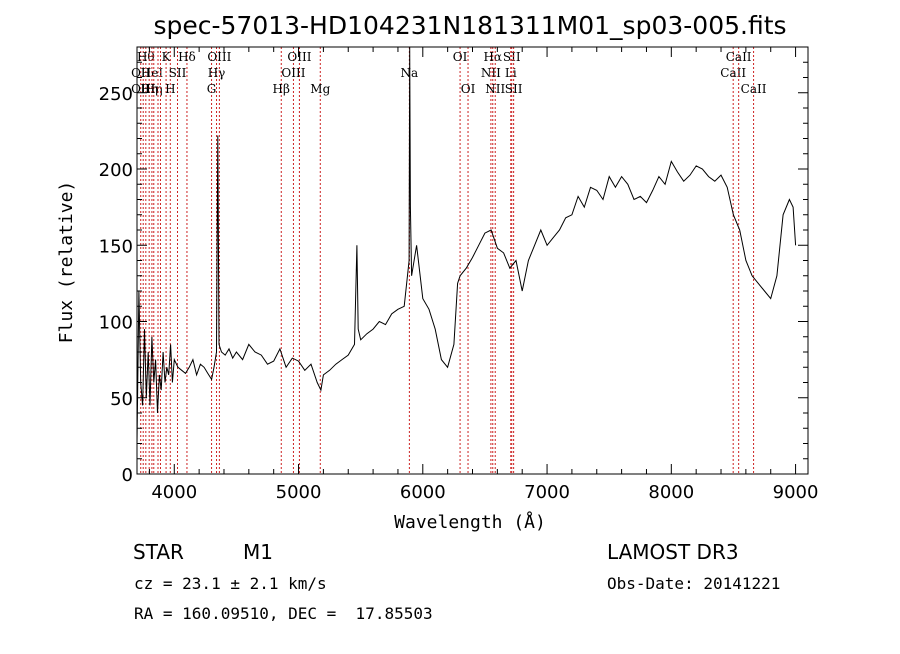 The image size is (900, 654). Describe the element at coordinates (694, 583) in the screenshot. I see `observation-date: Obs-Date: 20141221` at that location.